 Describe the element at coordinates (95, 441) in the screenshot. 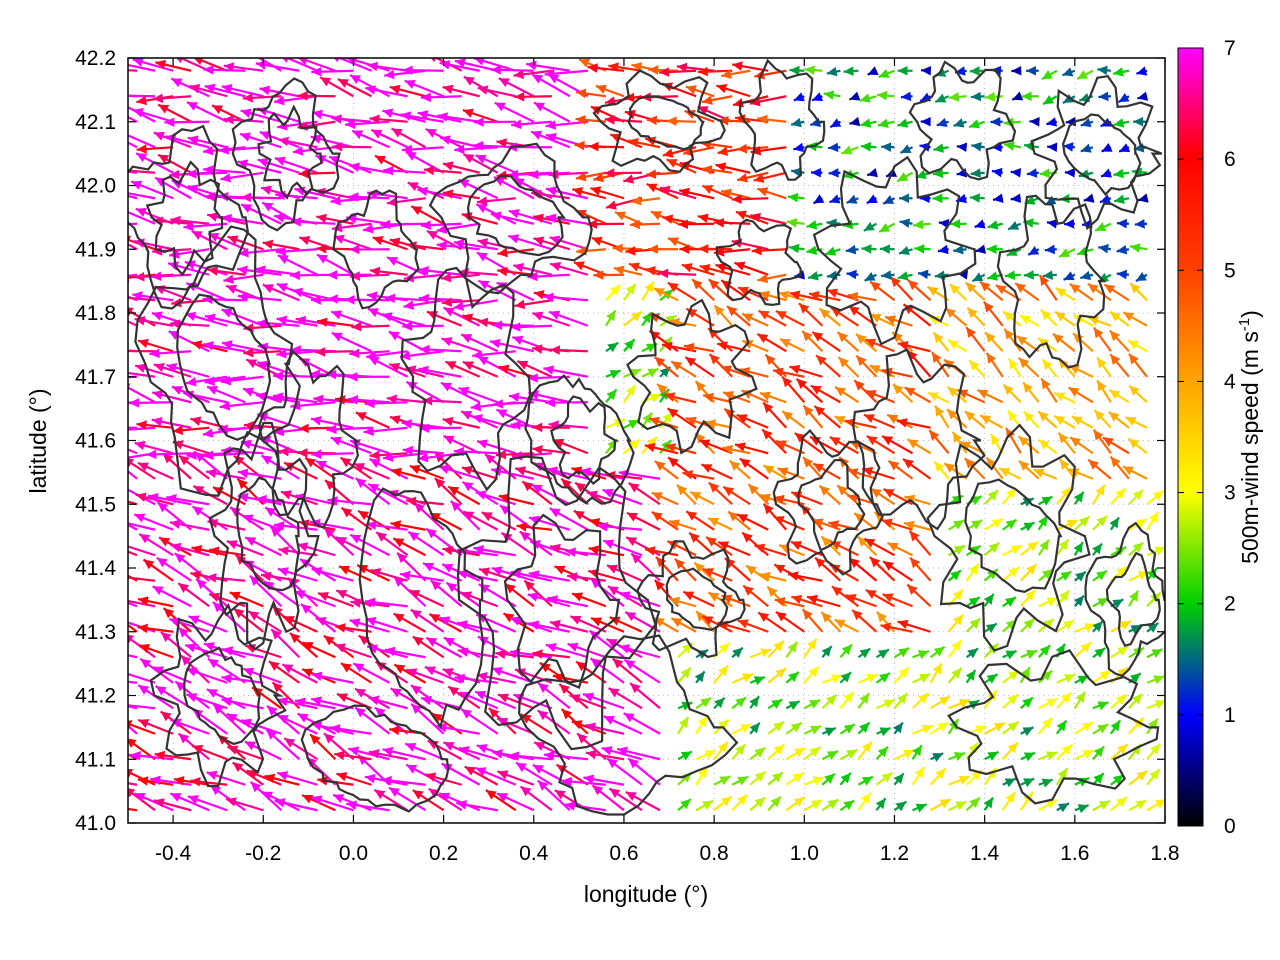

I see `y-tick-label: 41.6` at that location.